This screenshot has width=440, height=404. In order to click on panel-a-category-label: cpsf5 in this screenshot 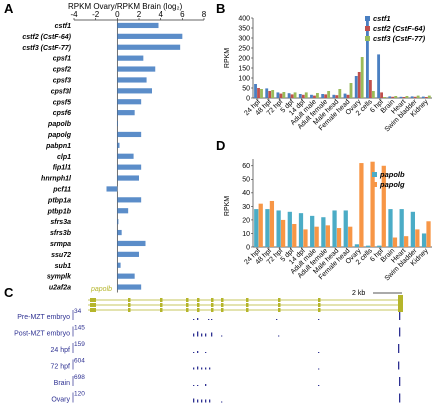, I will do `click(62, 102)`.